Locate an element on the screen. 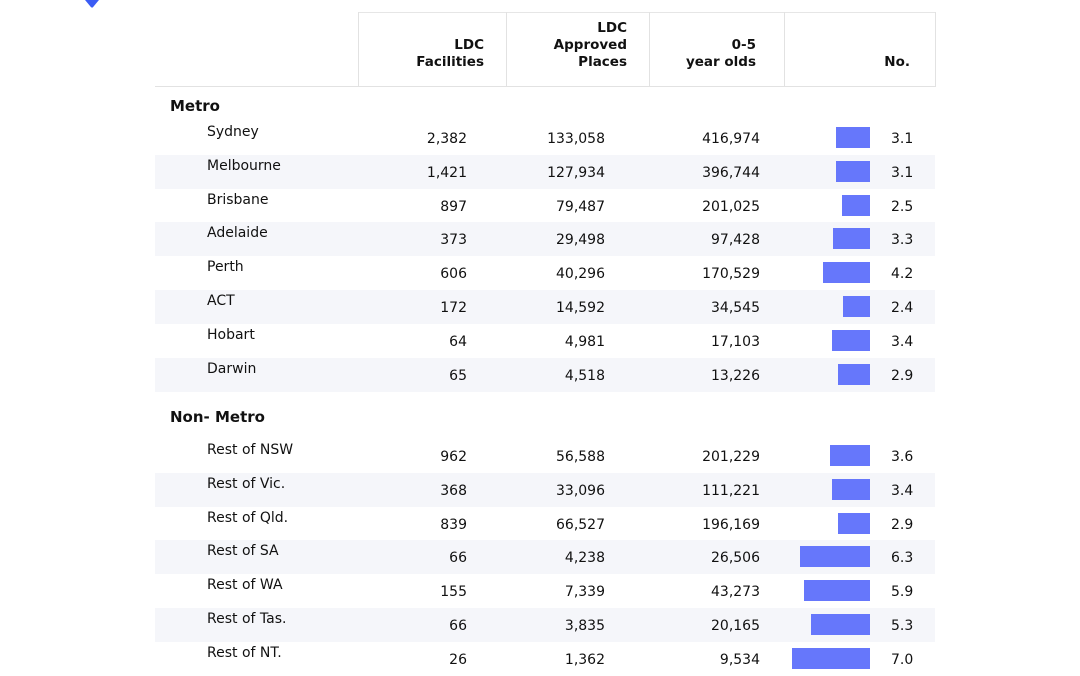 The image size is (1080, 676). facilities-value: 962 is located at coordinates (453, 457).